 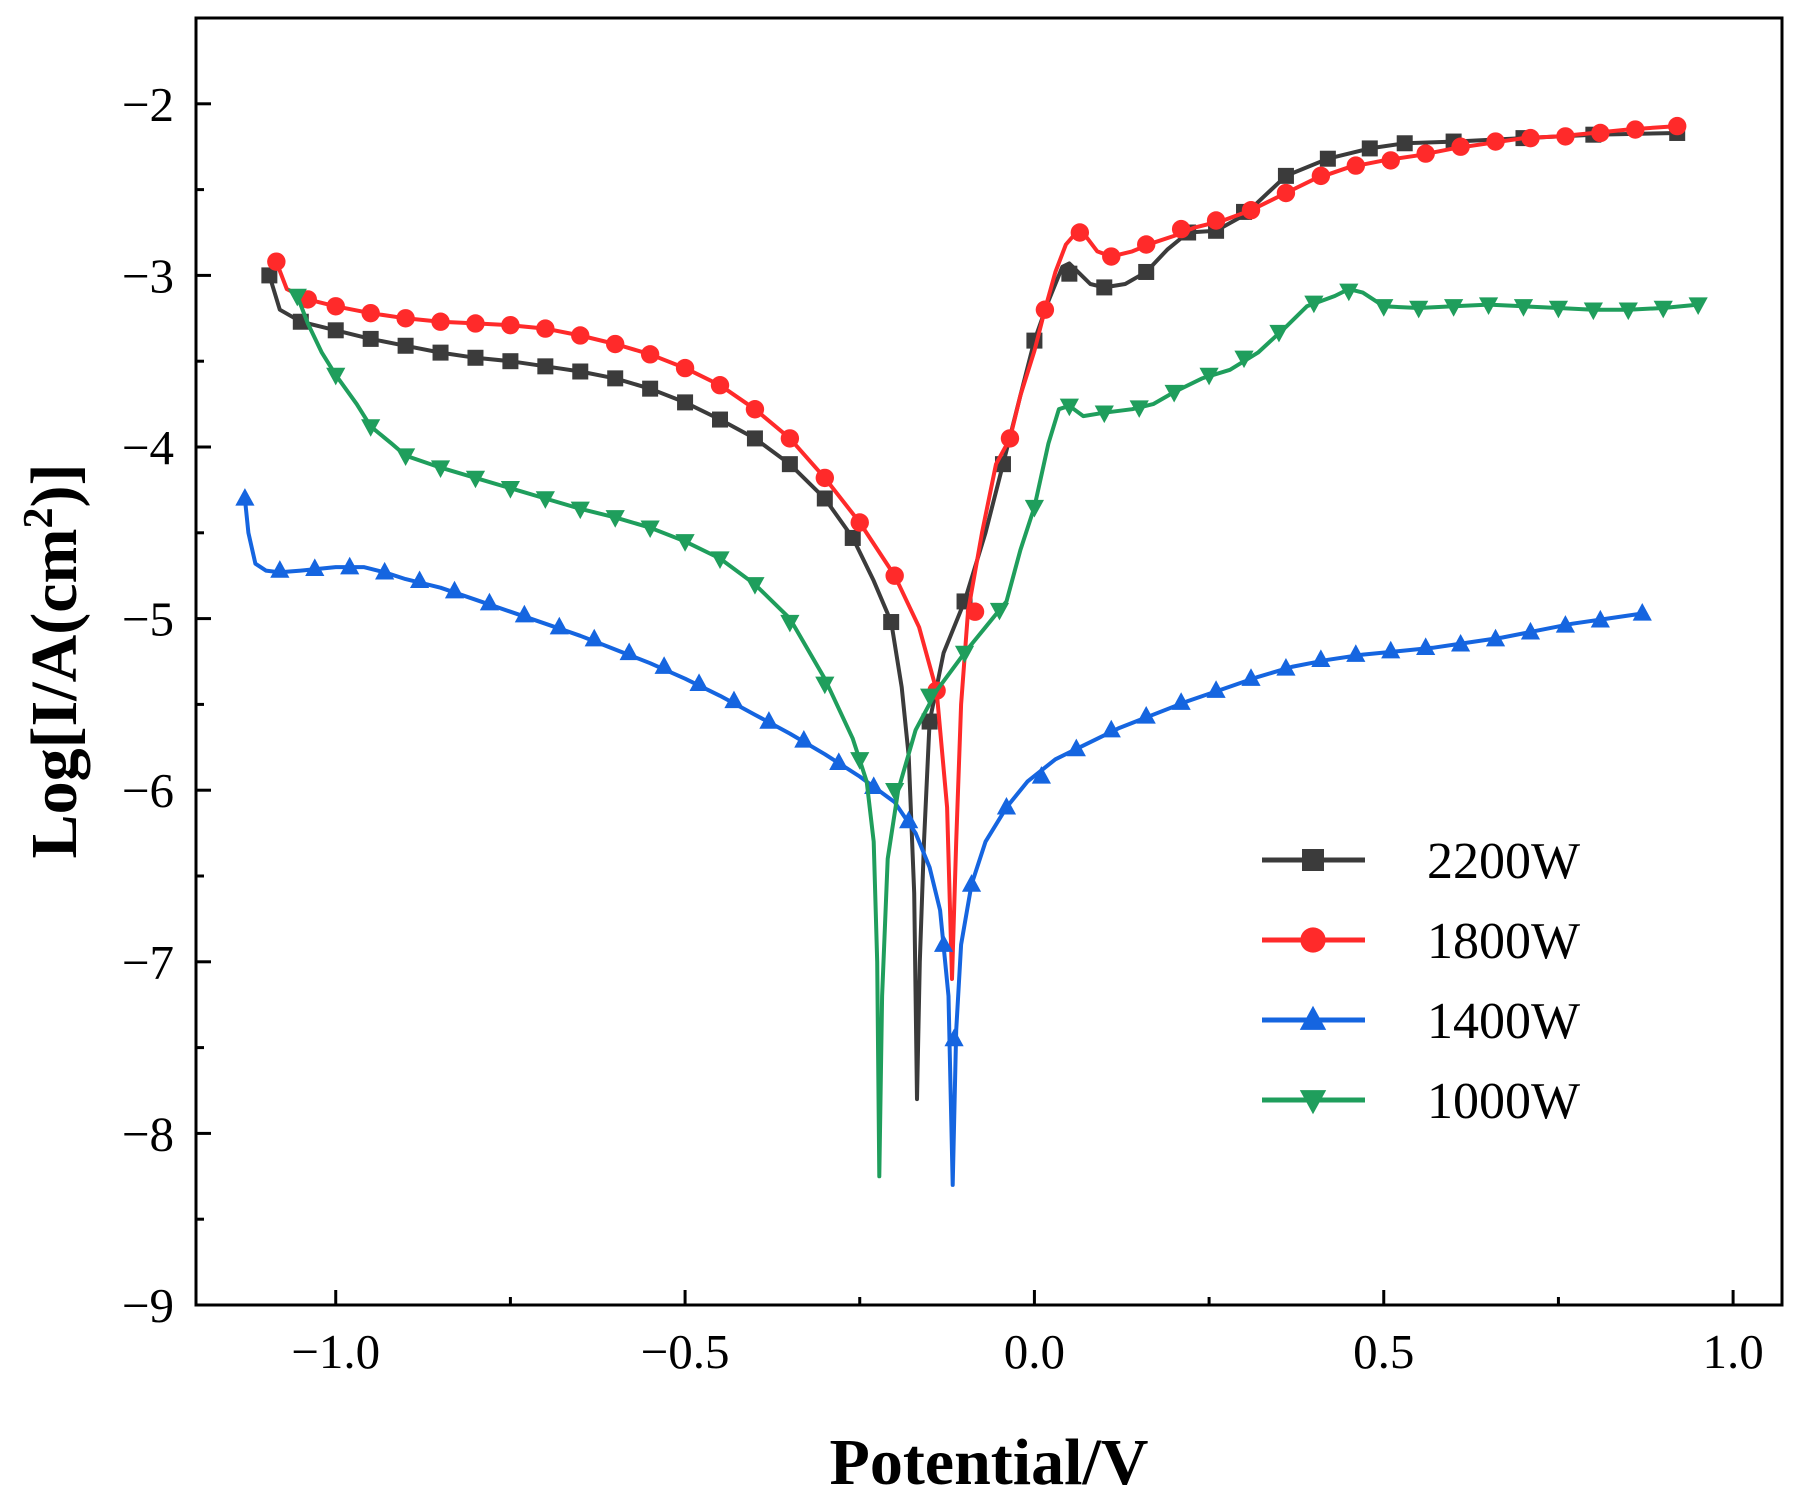 What do you see at coordinates (1421, 981) in the screenshot?
I see `legend: 2200W 1800W 1400W 1000W` at bounding box center [1421, 981].